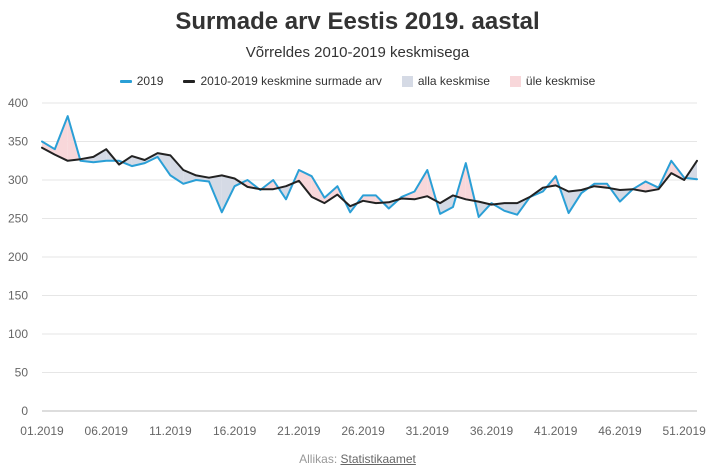 The height and width of the screenshot is (467, 715). Describe the element at coordinates (517, 203) in the screenshot. I see `data-point-average-38.2019` at that location.